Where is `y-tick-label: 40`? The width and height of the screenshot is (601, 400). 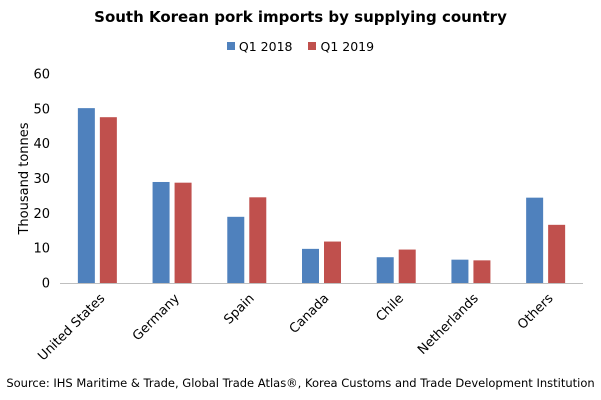 y-tick-label: 40 is located at coordinates (41, 144).